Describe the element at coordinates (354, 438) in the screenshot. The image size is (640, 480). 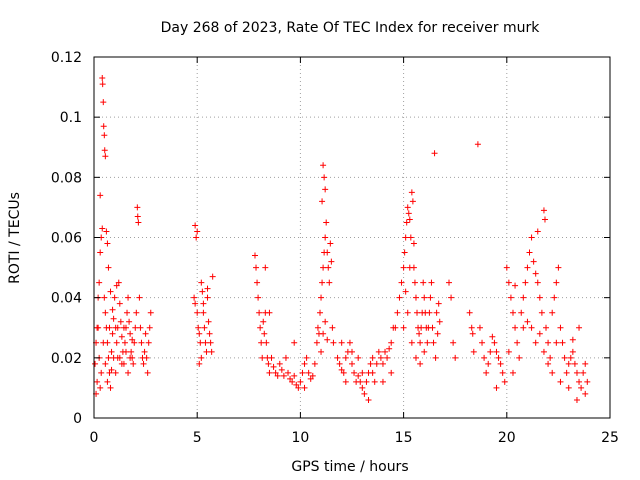
I see `x-tick-labels: 0 5 10 15 20 25` at that location.